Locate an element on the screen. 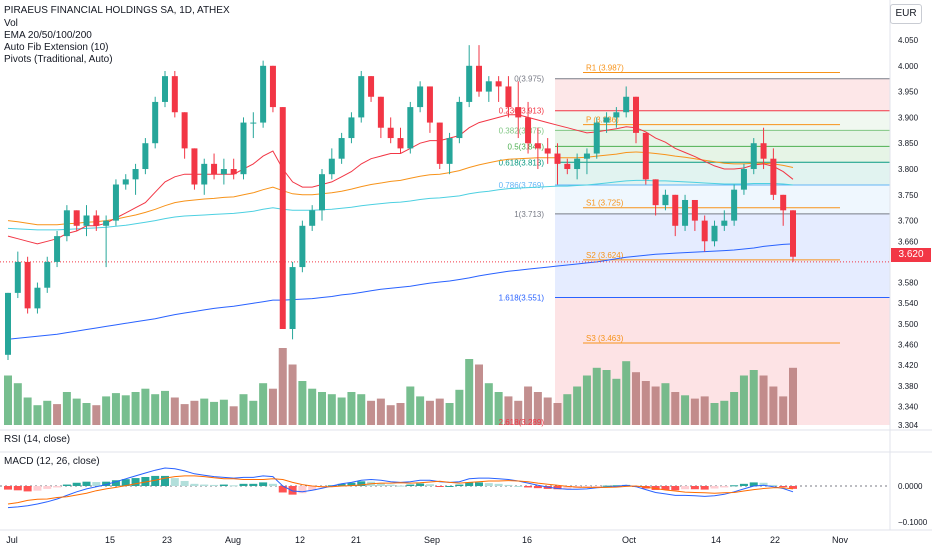 The height and width of the screenshot is (550, 932). time-axis: Jul 15 23 Aug 12 21 Sep 16 Oct 14 22 Nov is located at coordinates (427, 540).